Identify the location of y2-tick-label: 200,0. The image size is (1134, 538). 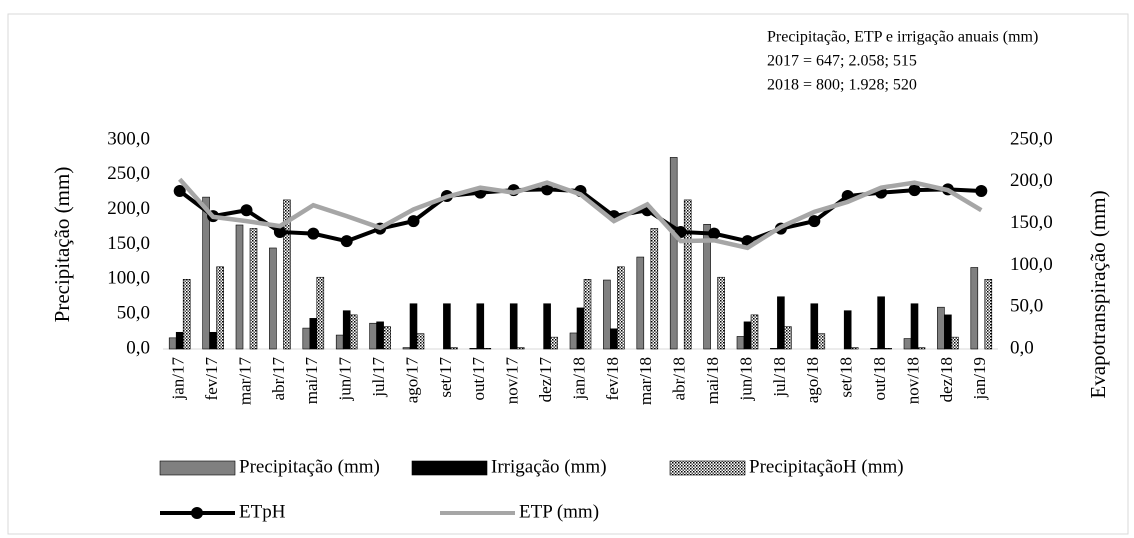
(1031, 180).